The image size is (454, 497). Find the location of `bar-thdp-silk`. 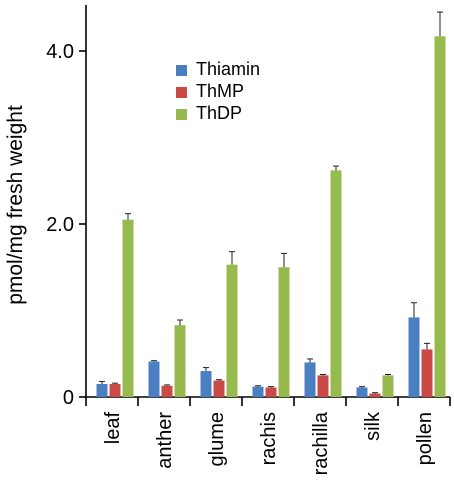

bar-thdp-silk is located at coordinates (388, 386).